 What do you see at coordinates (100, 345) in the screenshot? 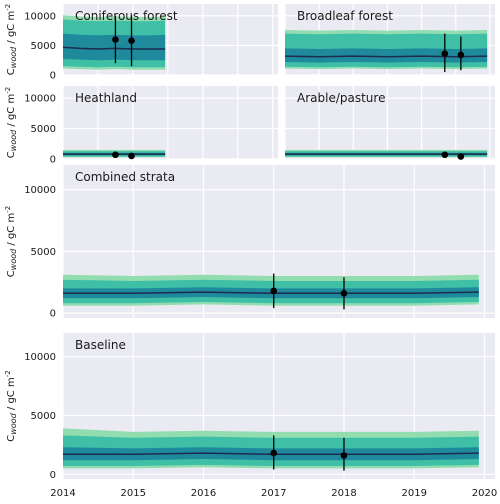
I see `panel-title: Baseline` at bounding box center [100, 345].